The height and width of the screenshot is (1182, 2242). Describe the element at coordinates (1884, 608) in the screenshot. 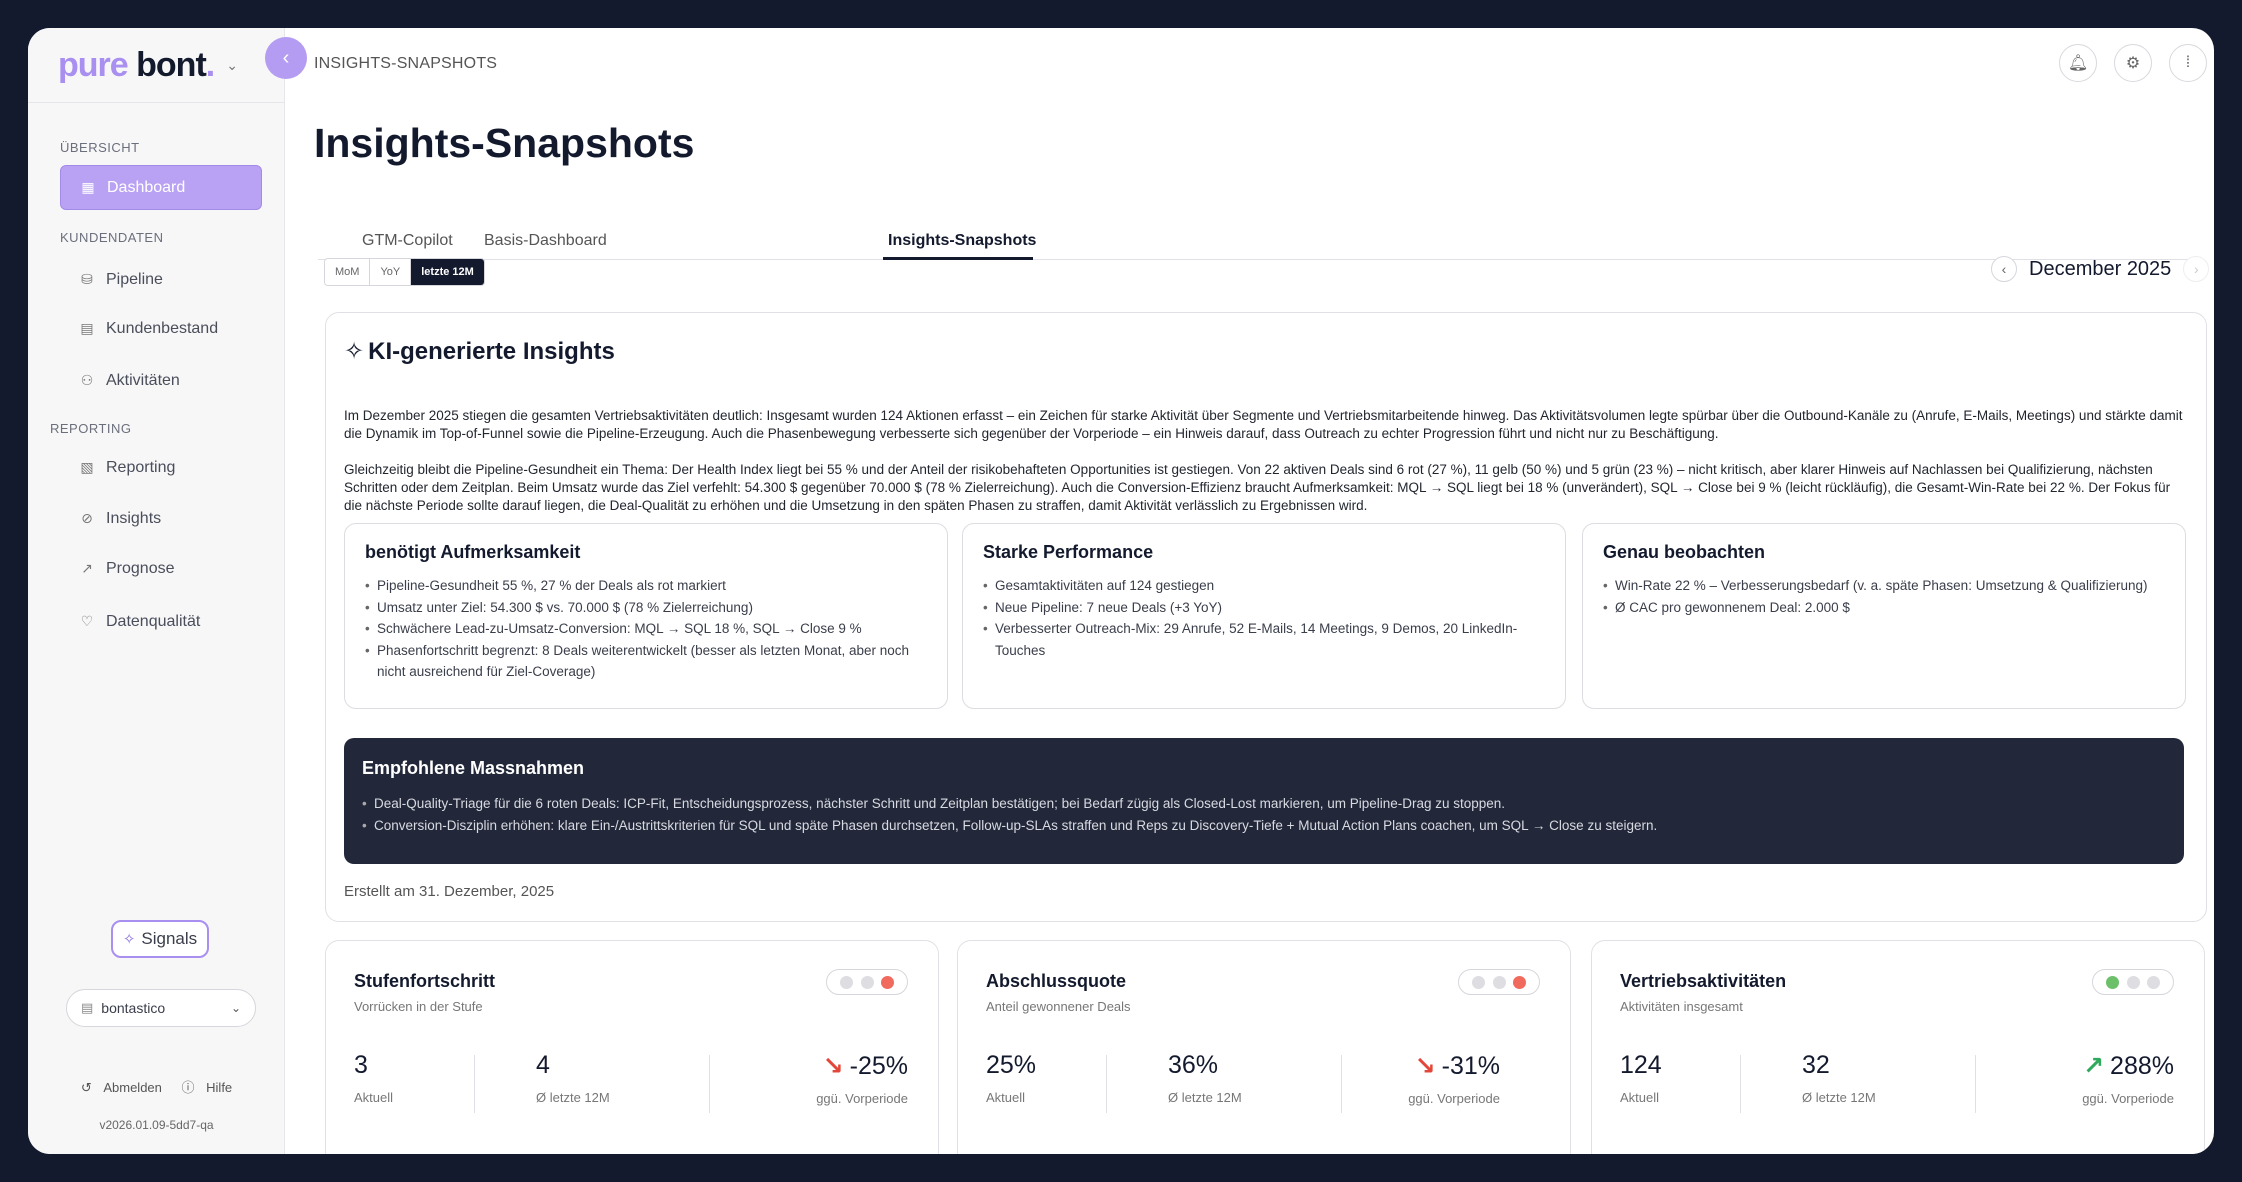

I see `list-item: Ø CAC pro gewonnenem Deal: 2.000 $` at that location.